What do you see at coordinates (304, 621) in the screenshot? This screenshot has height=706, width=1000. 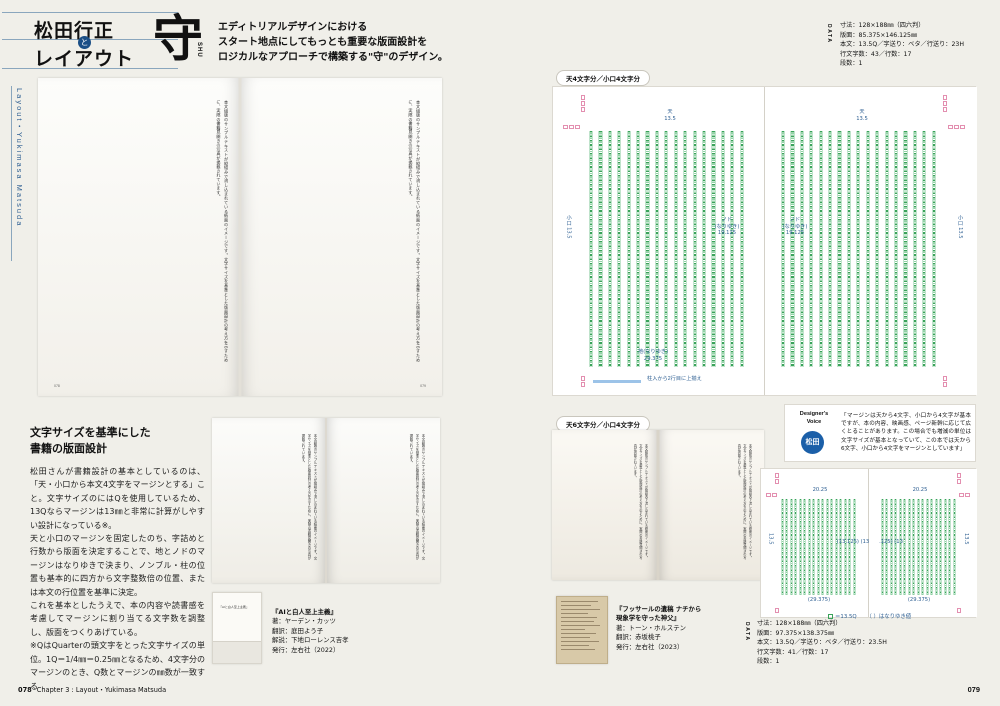 I see `caption-left-line-1: 著：ヤーデン・カッツ` at bounding box center [304, 621].